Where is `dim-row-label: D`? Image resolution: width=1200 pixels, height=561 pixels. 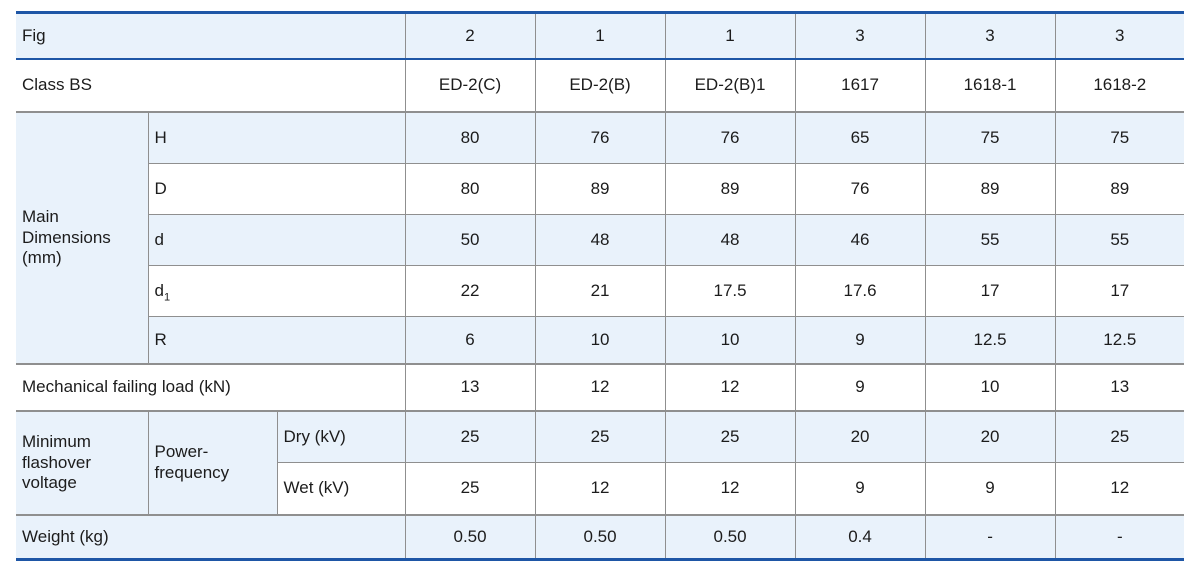
dim-row-label: D is located at coordinates (276, 189).